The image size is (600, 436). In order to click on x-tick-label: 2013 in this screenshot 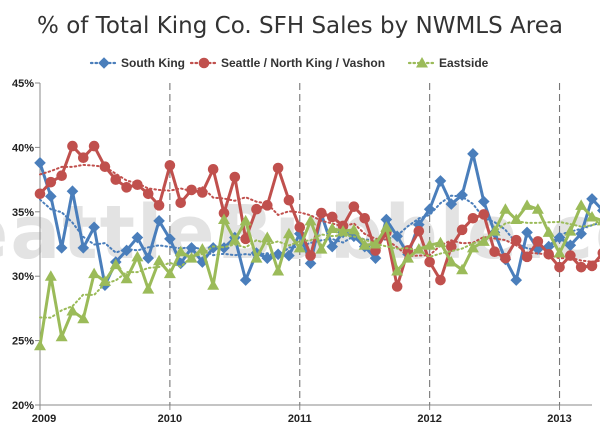, I will do `click(559, 419)`.